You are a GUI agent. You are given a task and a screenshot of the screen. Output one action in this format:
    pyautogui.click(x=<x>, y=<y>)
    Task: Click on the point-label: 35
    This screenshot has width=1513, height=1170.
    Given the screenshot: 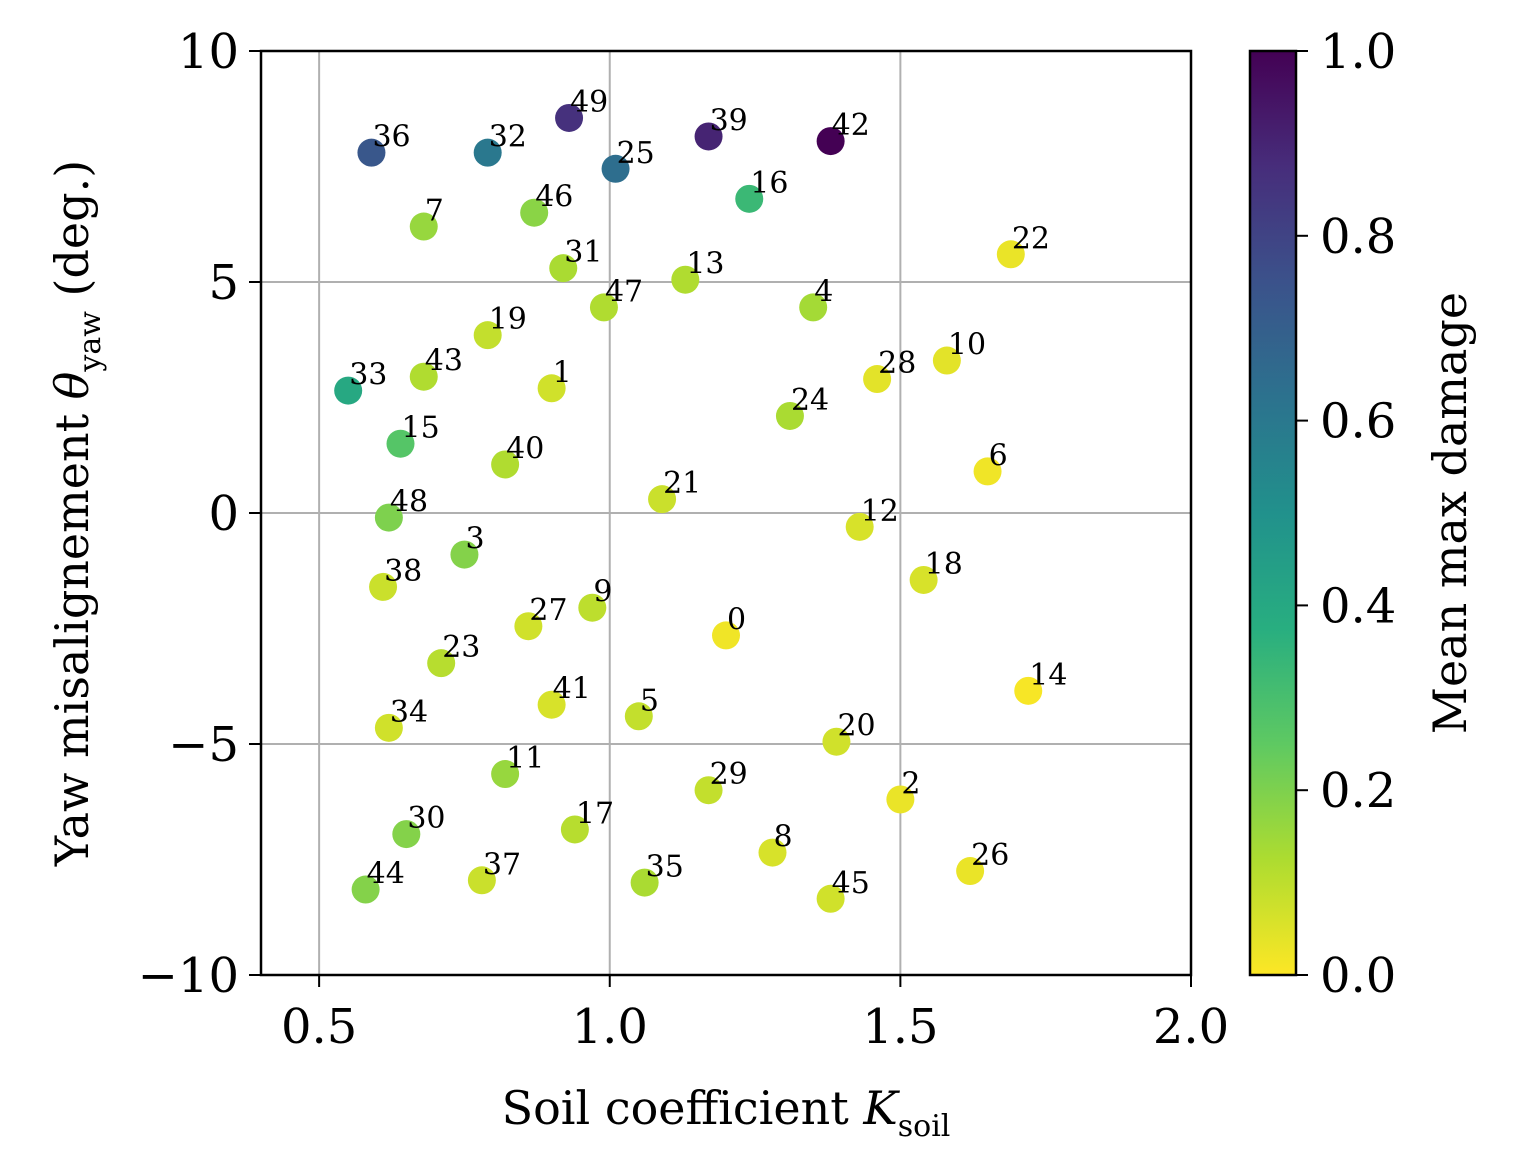 What is the action you would take?
    pyautogui.click(x=665, y=867)
    